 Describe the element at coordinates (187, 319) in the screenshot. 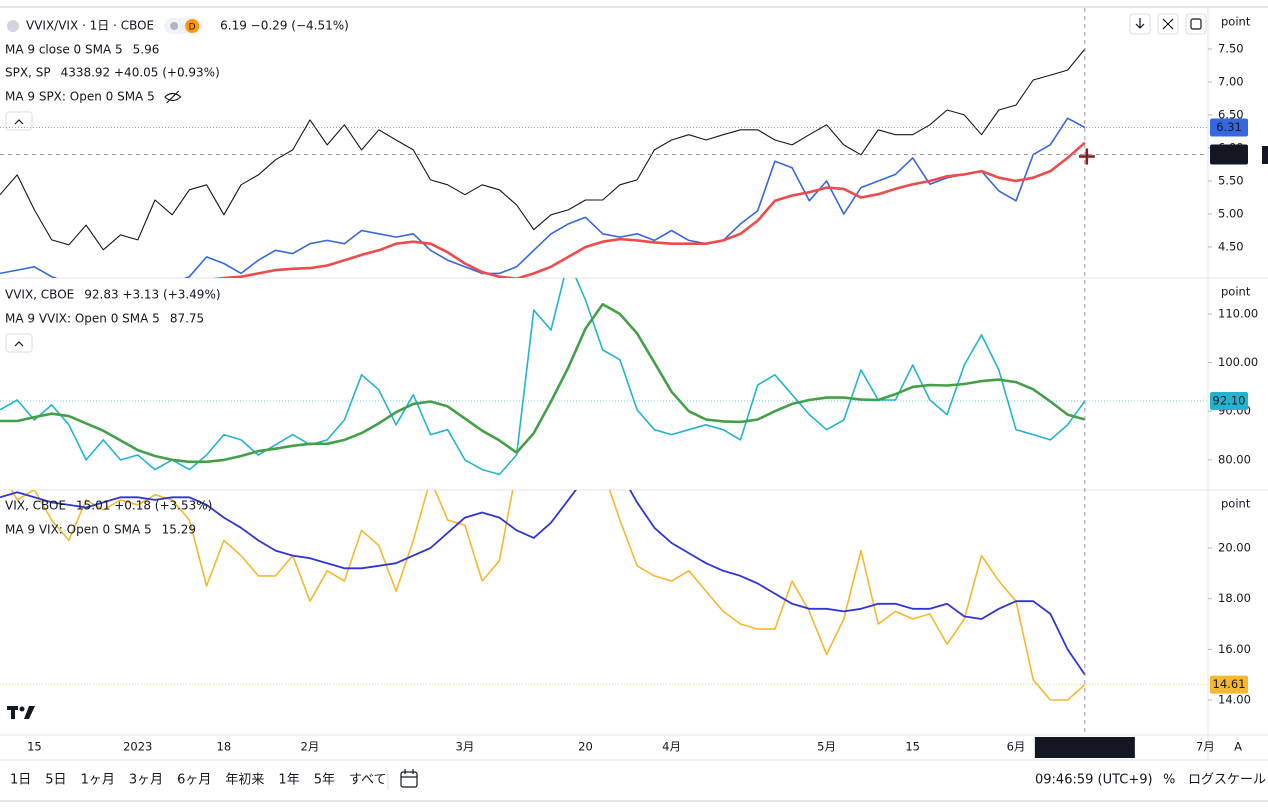

I see `legend-readout: 87.75` at that location.